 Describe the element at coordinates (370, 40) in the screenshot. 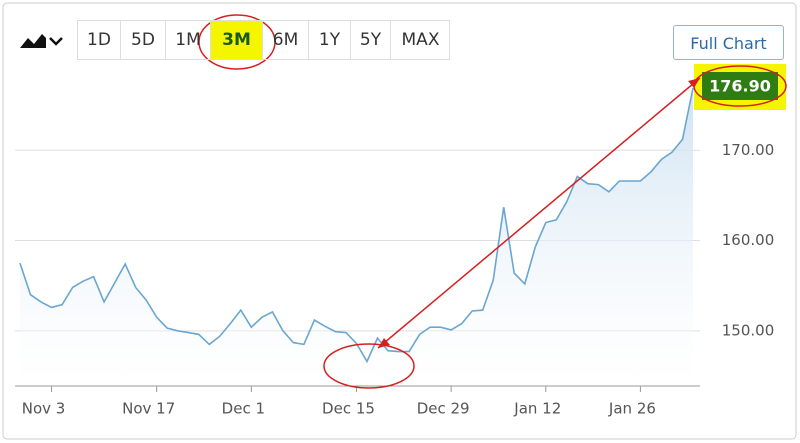

I see `range-button: 5Y` at that location.